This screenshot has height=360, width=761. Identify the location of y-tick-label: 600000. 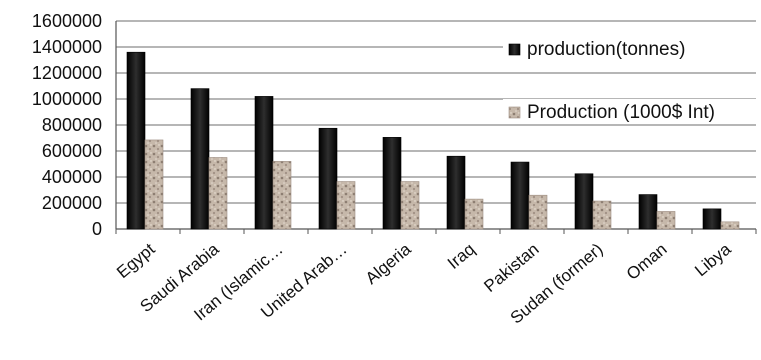
(72, 151).